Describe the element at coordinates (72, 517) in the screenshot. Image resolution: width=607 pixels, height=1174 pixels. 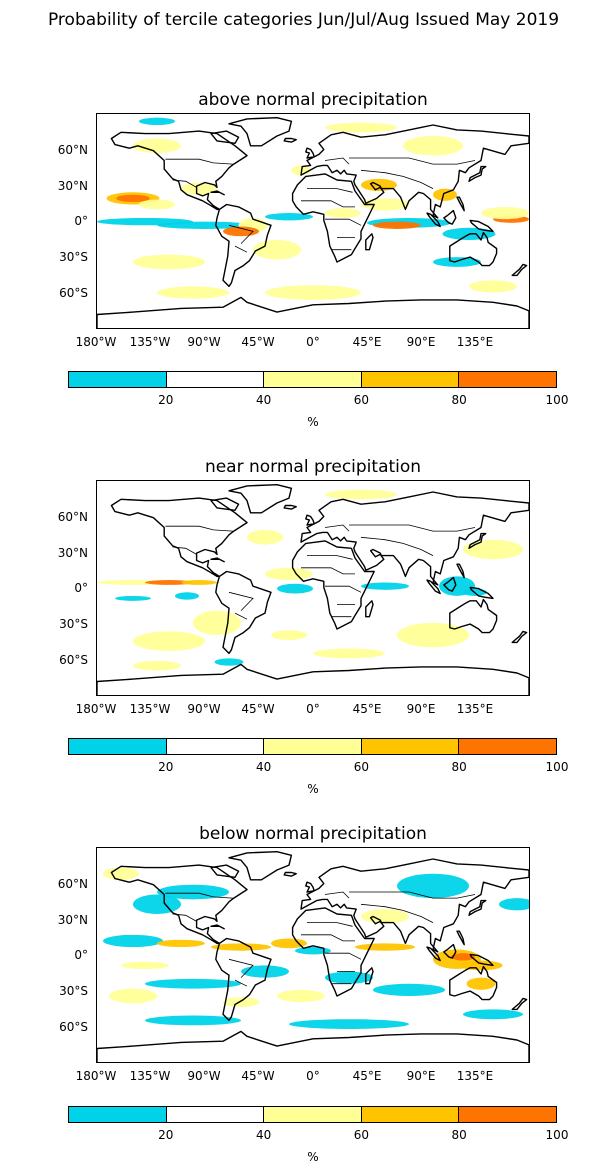
I see `lat-tick-label: 60°N` at that location.